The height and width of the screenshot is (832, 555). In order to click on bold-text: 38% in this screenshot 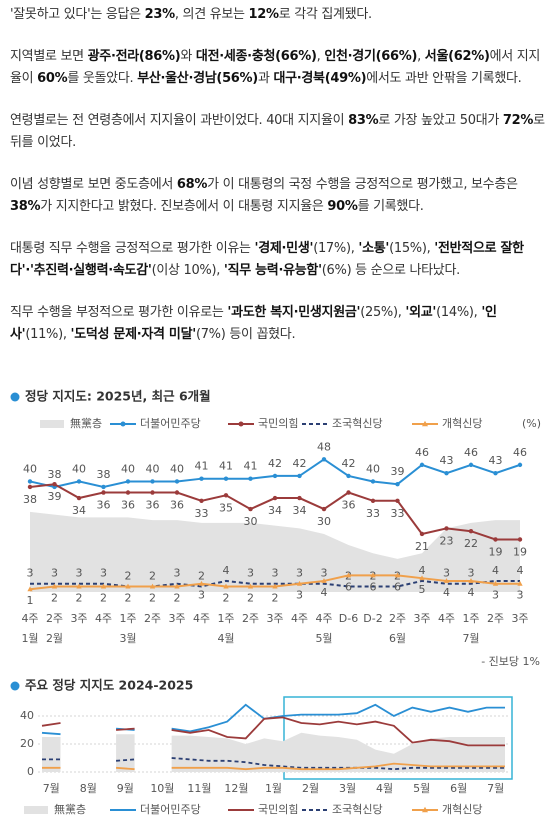, I will do `click(25, 206)`.